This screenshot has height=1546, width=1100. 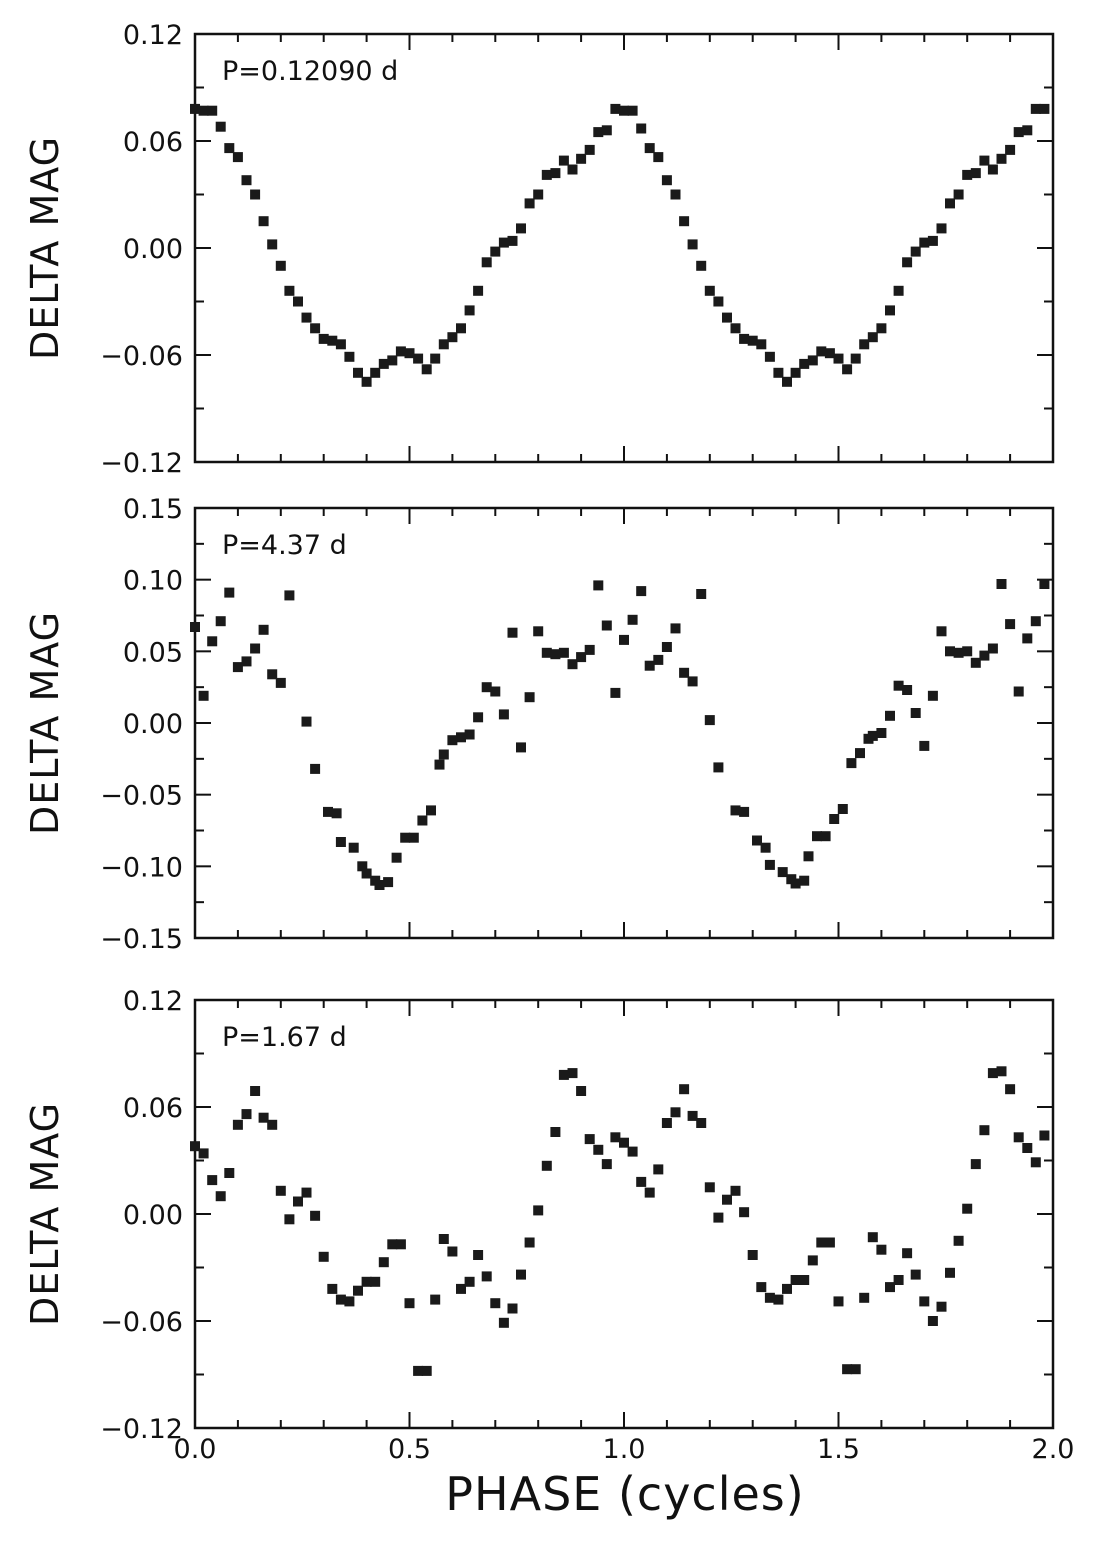 What do you see at coordinates (153, 652) in the screenshot?
I see `y-tick-label: 0.05` at bounding box center [153, 652].